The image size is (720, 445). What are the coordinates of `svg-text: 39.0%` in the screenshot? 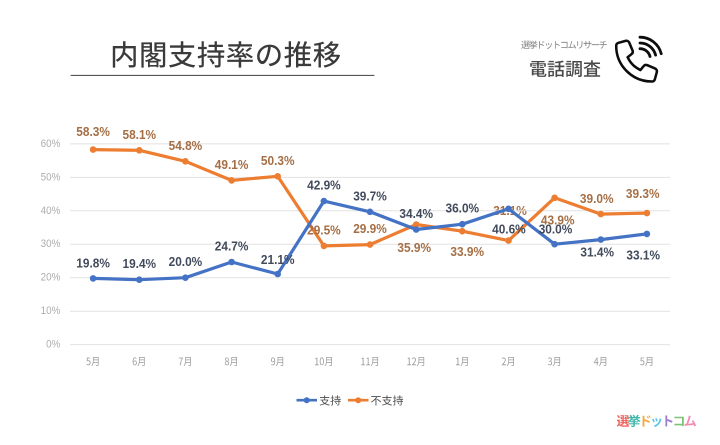 It's located at (597, 198).